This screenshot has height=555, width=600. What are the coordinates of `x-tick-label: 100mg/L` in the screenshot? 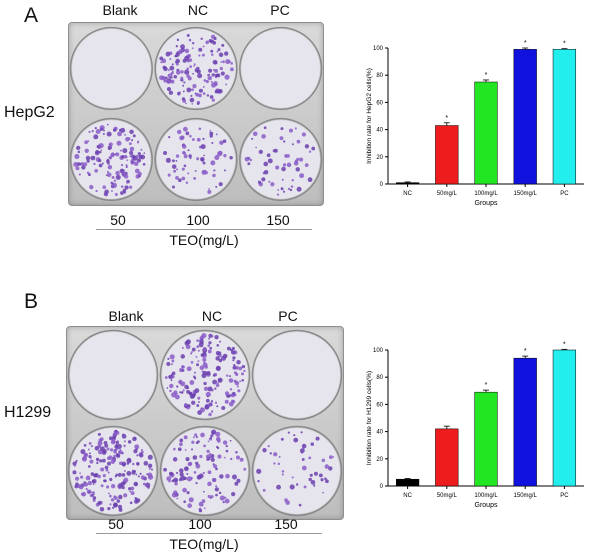 It's located at (486, 496).